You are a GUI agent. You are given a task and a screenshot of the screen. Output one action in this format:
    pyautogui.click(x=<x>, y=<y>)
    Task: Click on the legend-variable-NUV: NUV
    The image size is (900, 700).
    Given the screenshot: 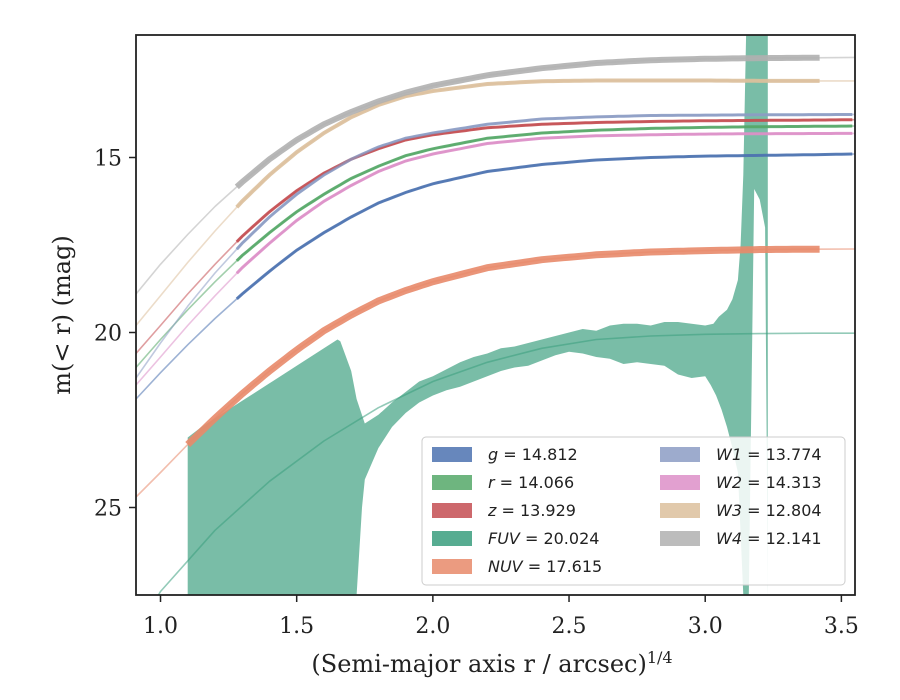 What is the action you would take?
    pyautogui.click(x=506, y=566)
    